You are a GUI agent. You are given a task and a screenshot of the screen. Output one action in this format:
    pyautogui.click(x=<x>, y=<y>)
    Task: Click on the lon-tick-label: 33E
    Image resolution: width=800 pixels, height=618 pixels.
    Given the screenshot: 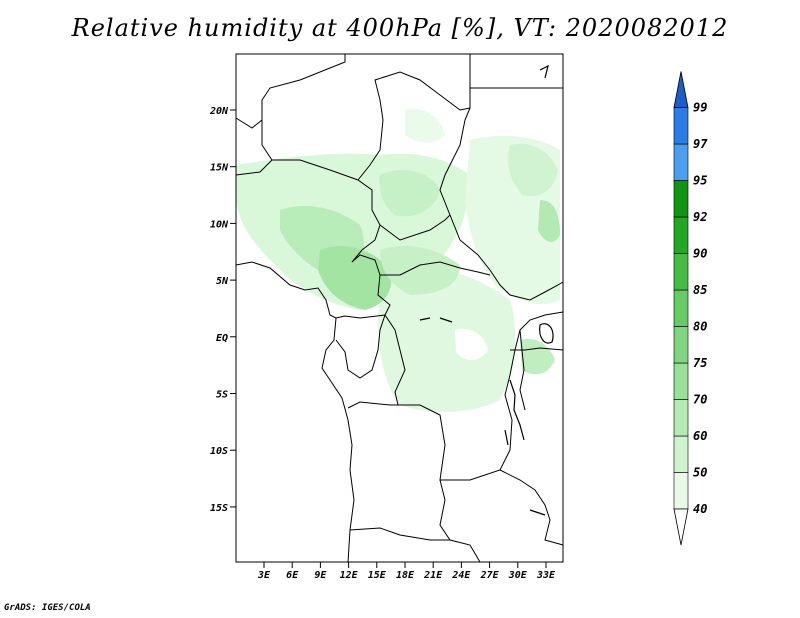 What is the action you would take?
    pyautogui.click(x=546, y=575)
    